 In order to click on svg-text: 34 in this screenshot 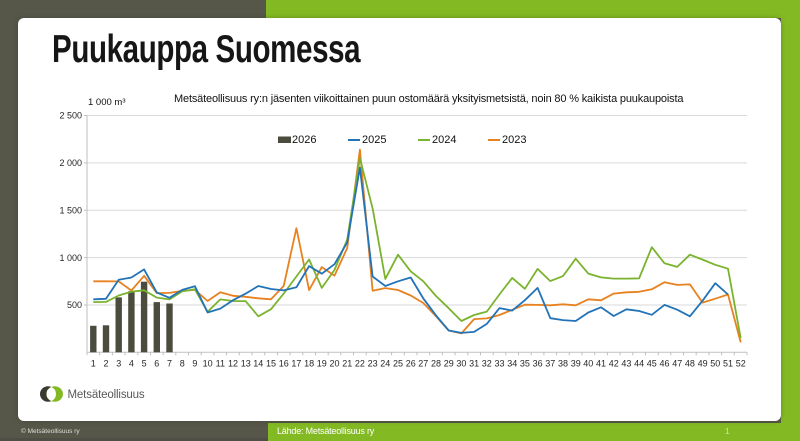, I will do `click(512, 364)`.